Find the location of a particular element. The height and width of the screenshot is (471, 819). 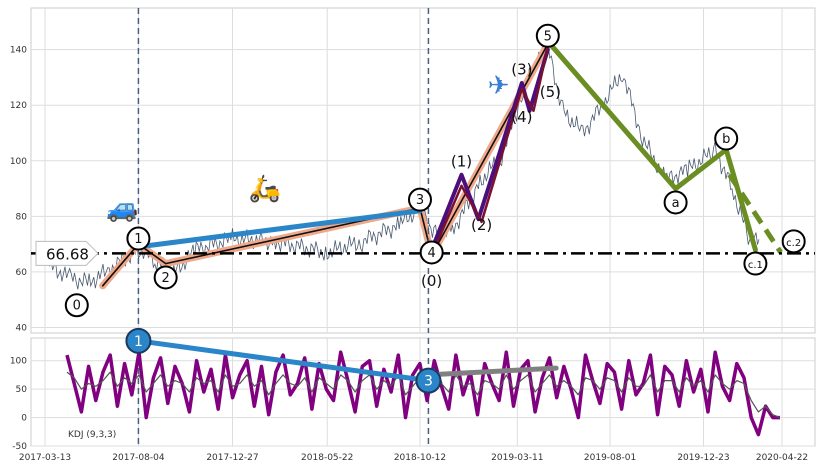

x-tick-label: 2019-08-01 is located at coordinates (610, 458).